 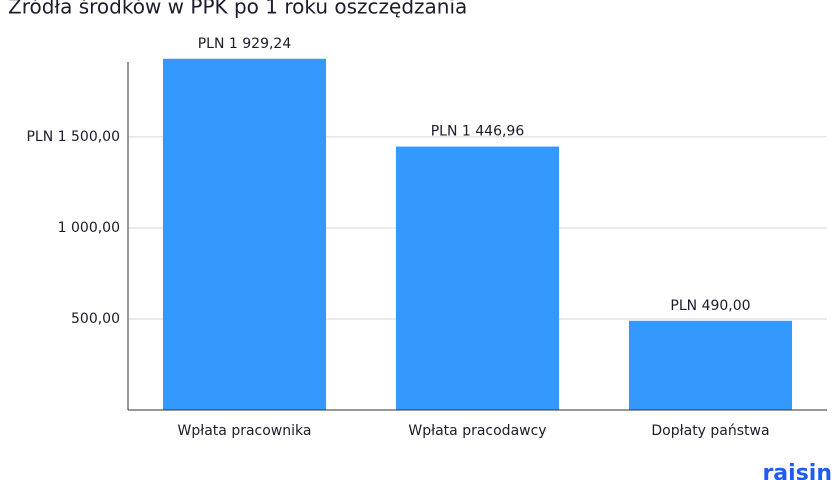 I want to click on value-label: PLN 1 446,96, so click(x=478, y=132).